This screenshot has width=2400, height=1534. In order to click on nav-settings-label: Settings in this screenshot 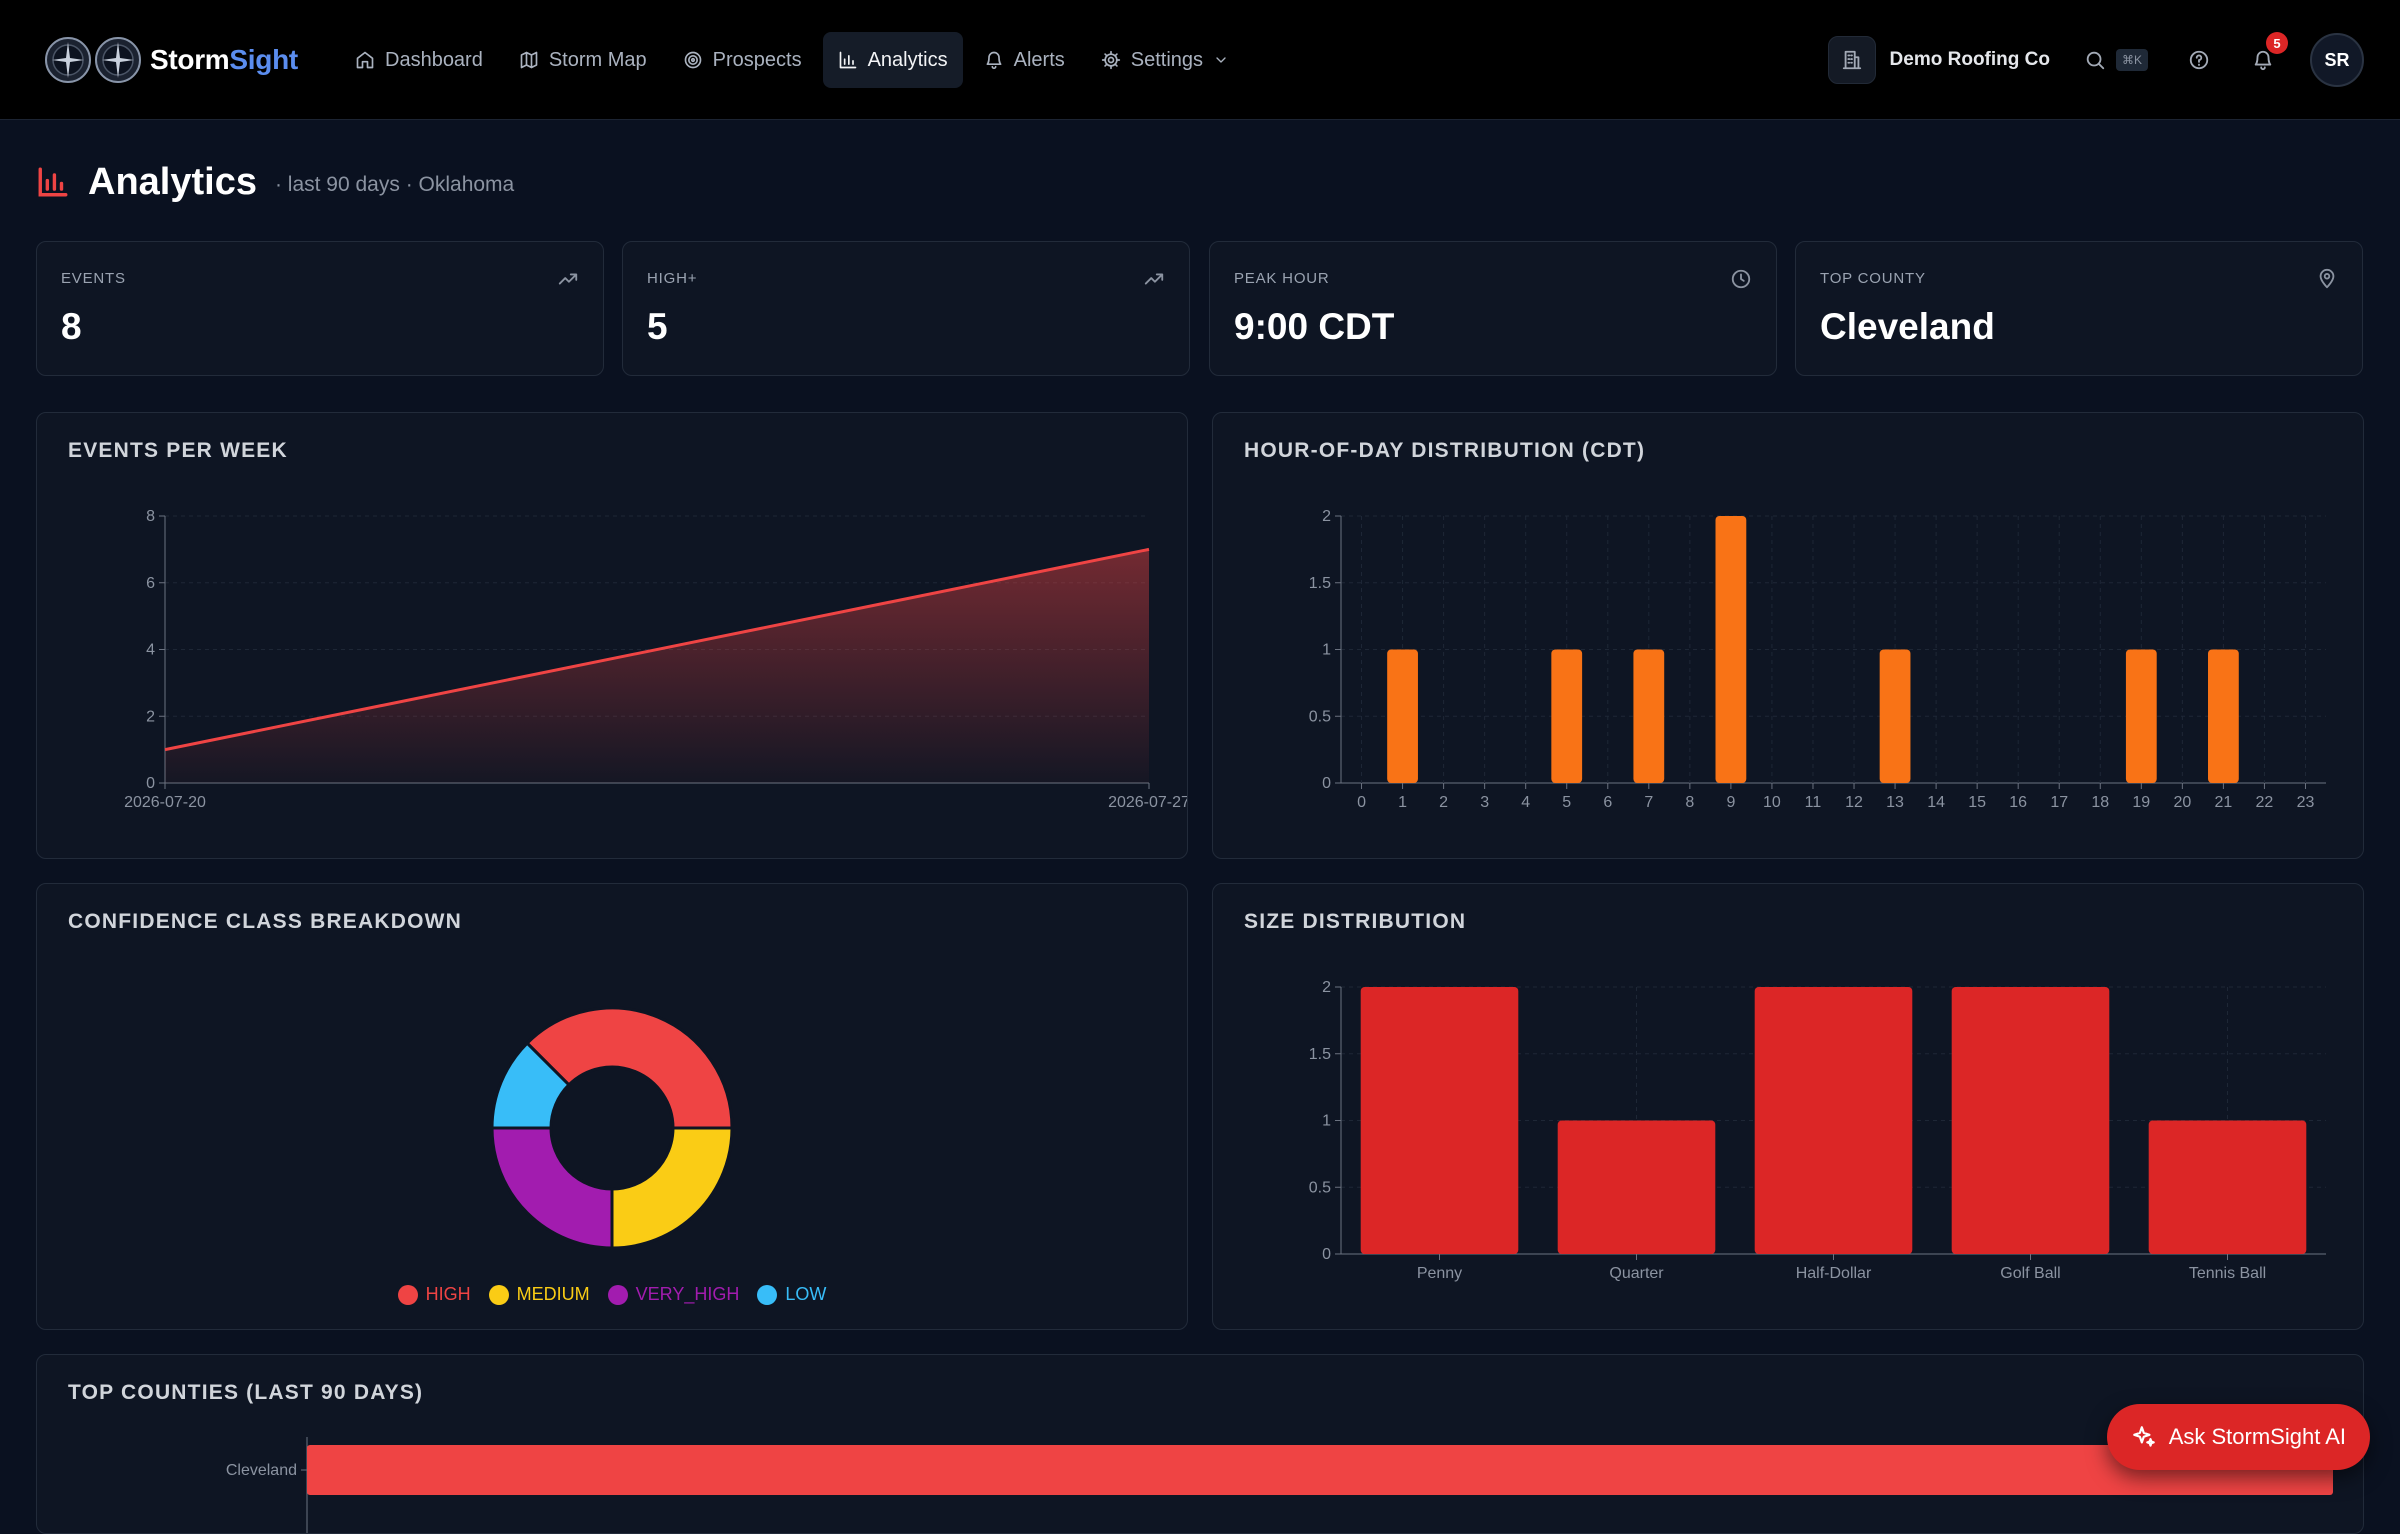, I will do `click(1167, 59)`.